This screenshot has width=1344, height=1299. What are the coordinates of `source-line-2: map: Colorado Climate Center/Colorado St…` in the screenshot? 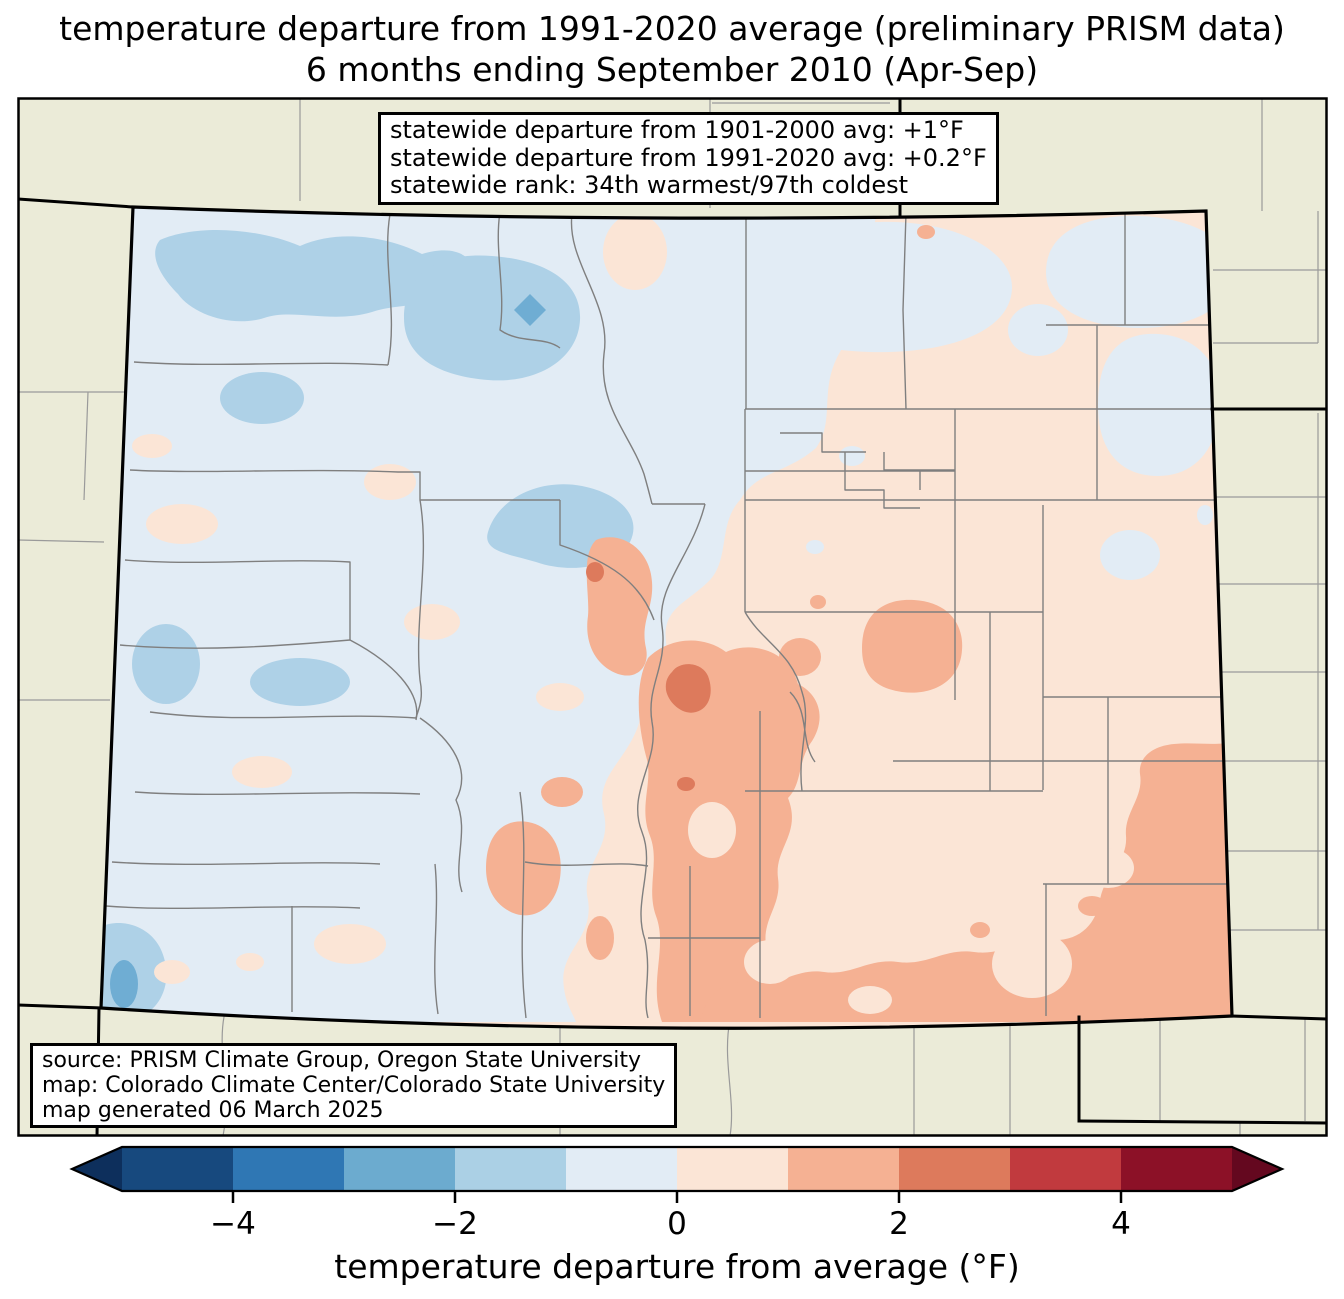 It's located at (354, 1085).